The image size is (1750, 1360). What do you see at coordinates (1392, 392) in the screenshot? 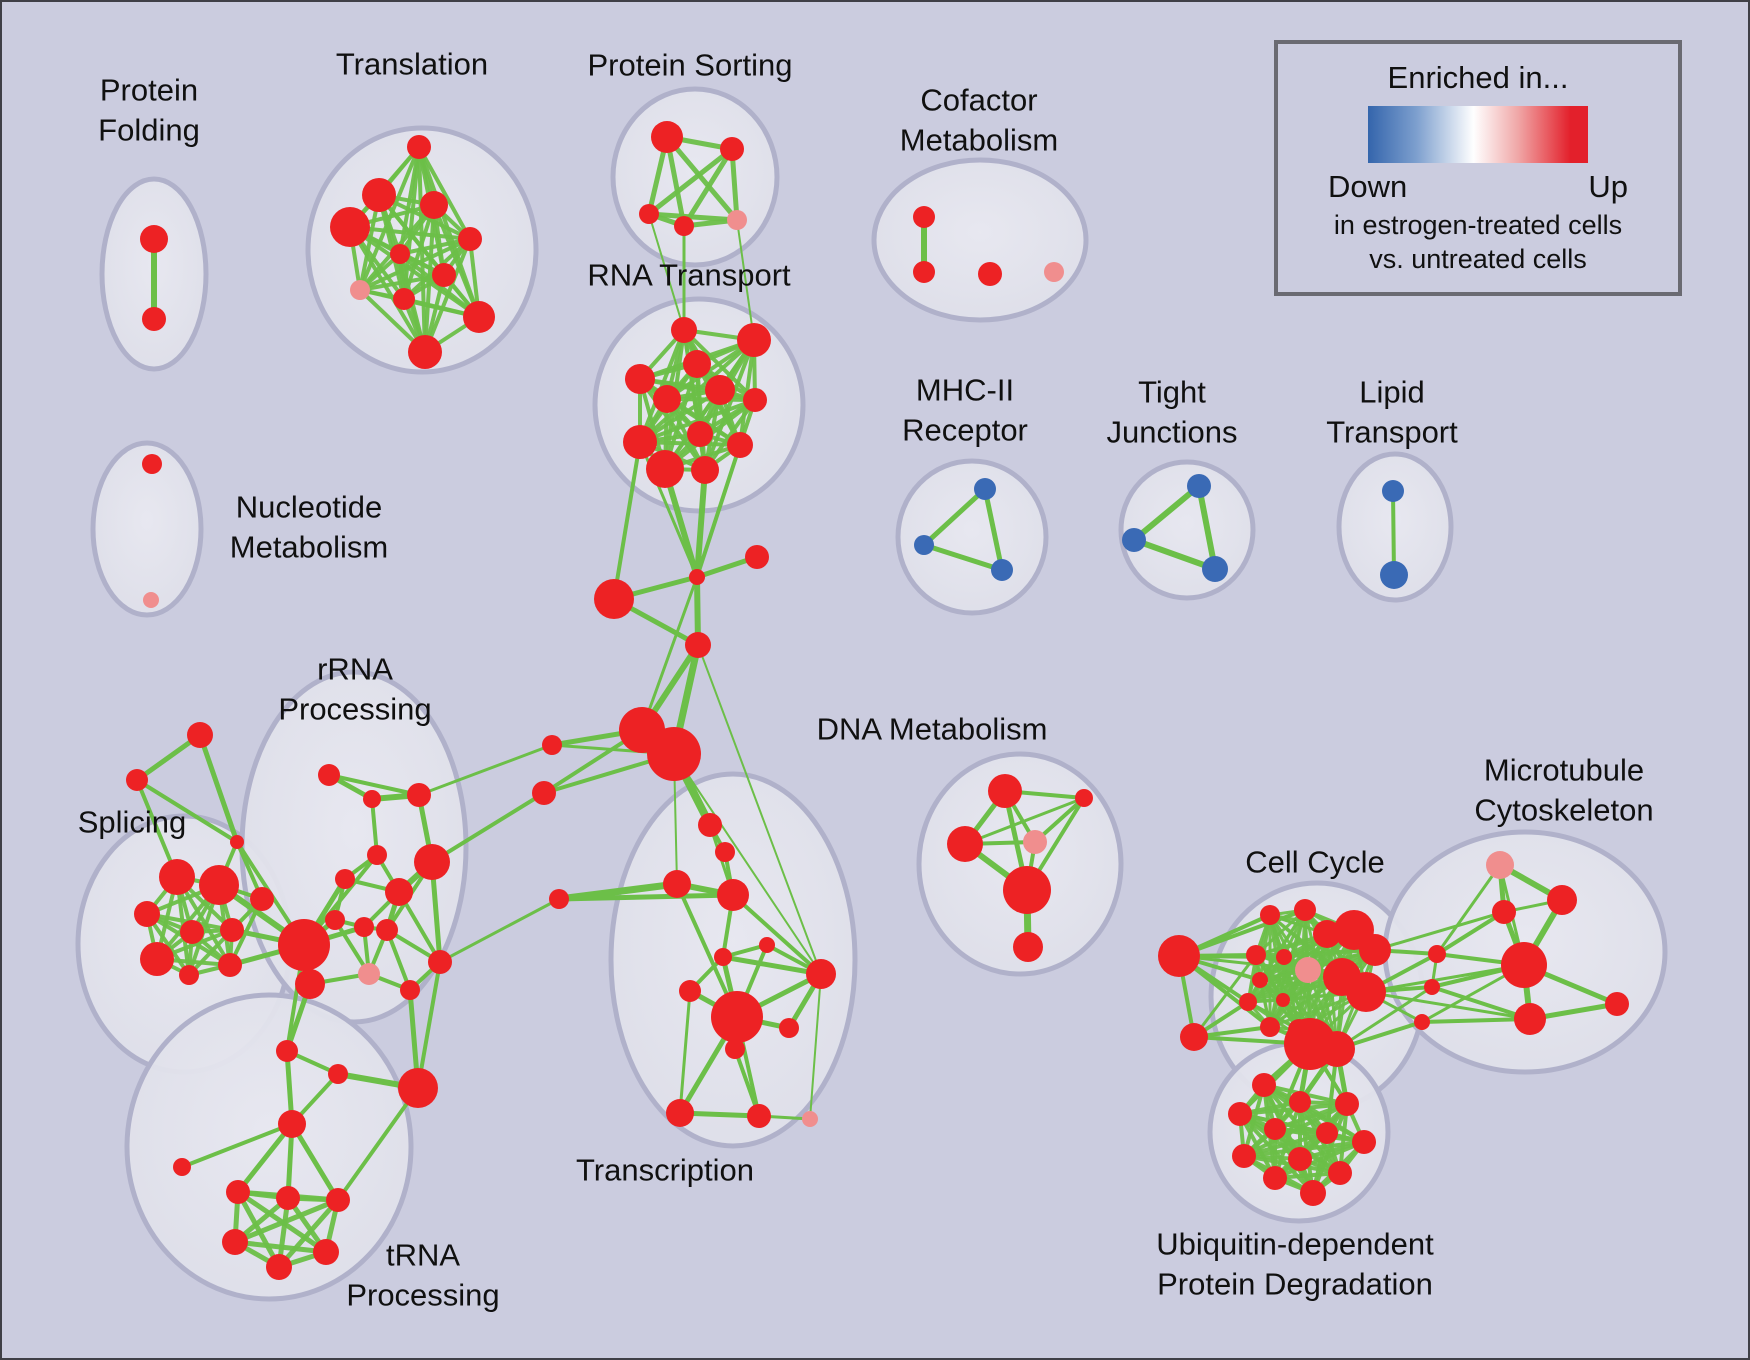
I see `cluster-label-lipid-transport: Lipid` at bounding box center [1392, 392].